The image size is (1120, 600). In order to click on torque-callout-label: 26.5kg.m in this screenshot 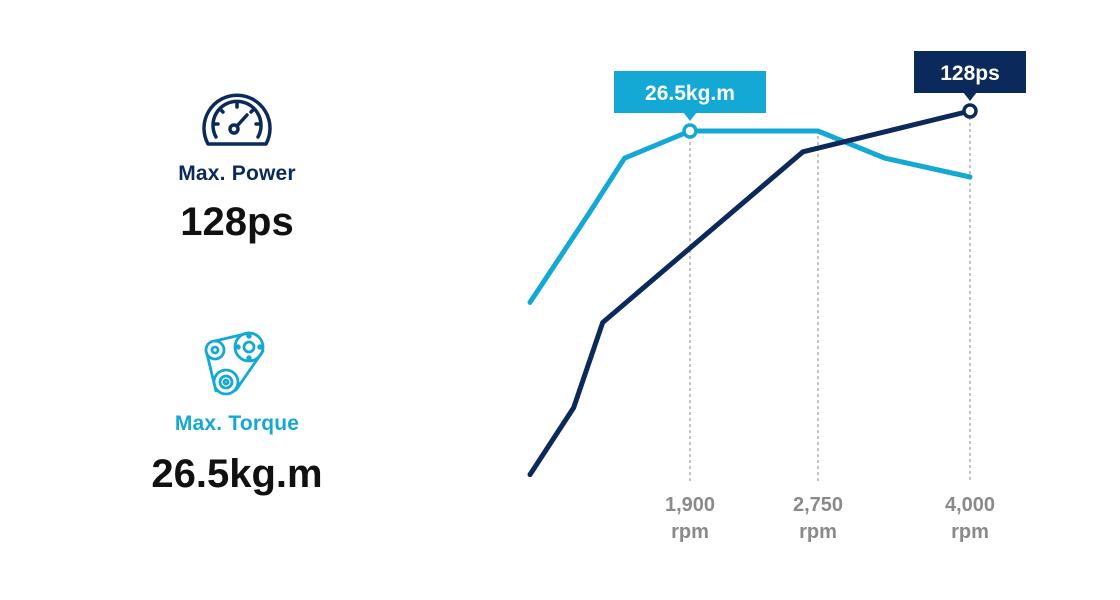, I will do `click(690, 93)`.